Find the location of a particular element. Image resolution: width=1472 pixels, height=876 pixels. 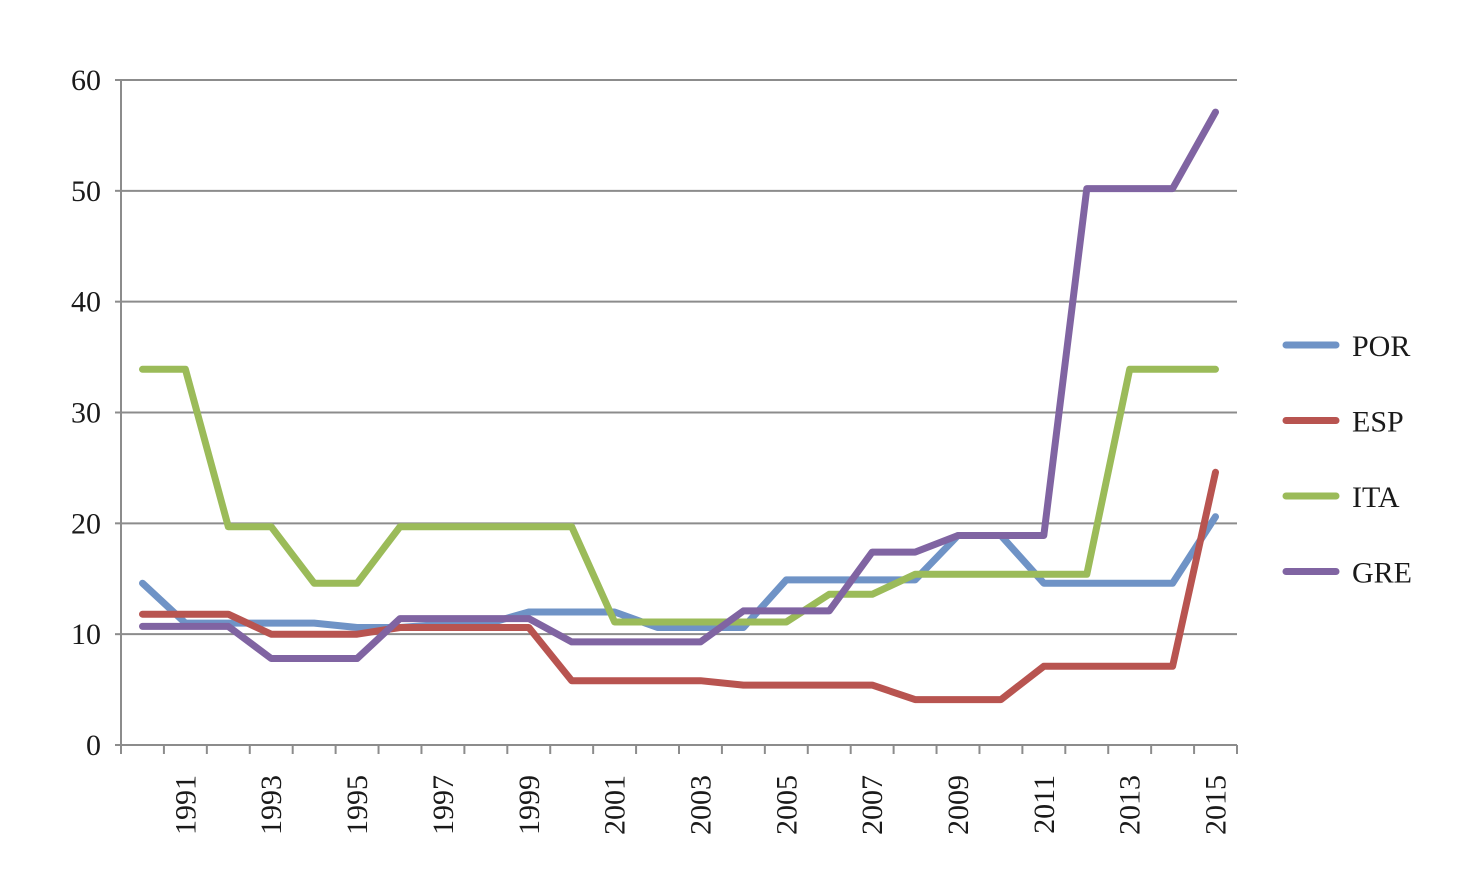

x-tick-label: 1995 is located at coordinates (357, 805).